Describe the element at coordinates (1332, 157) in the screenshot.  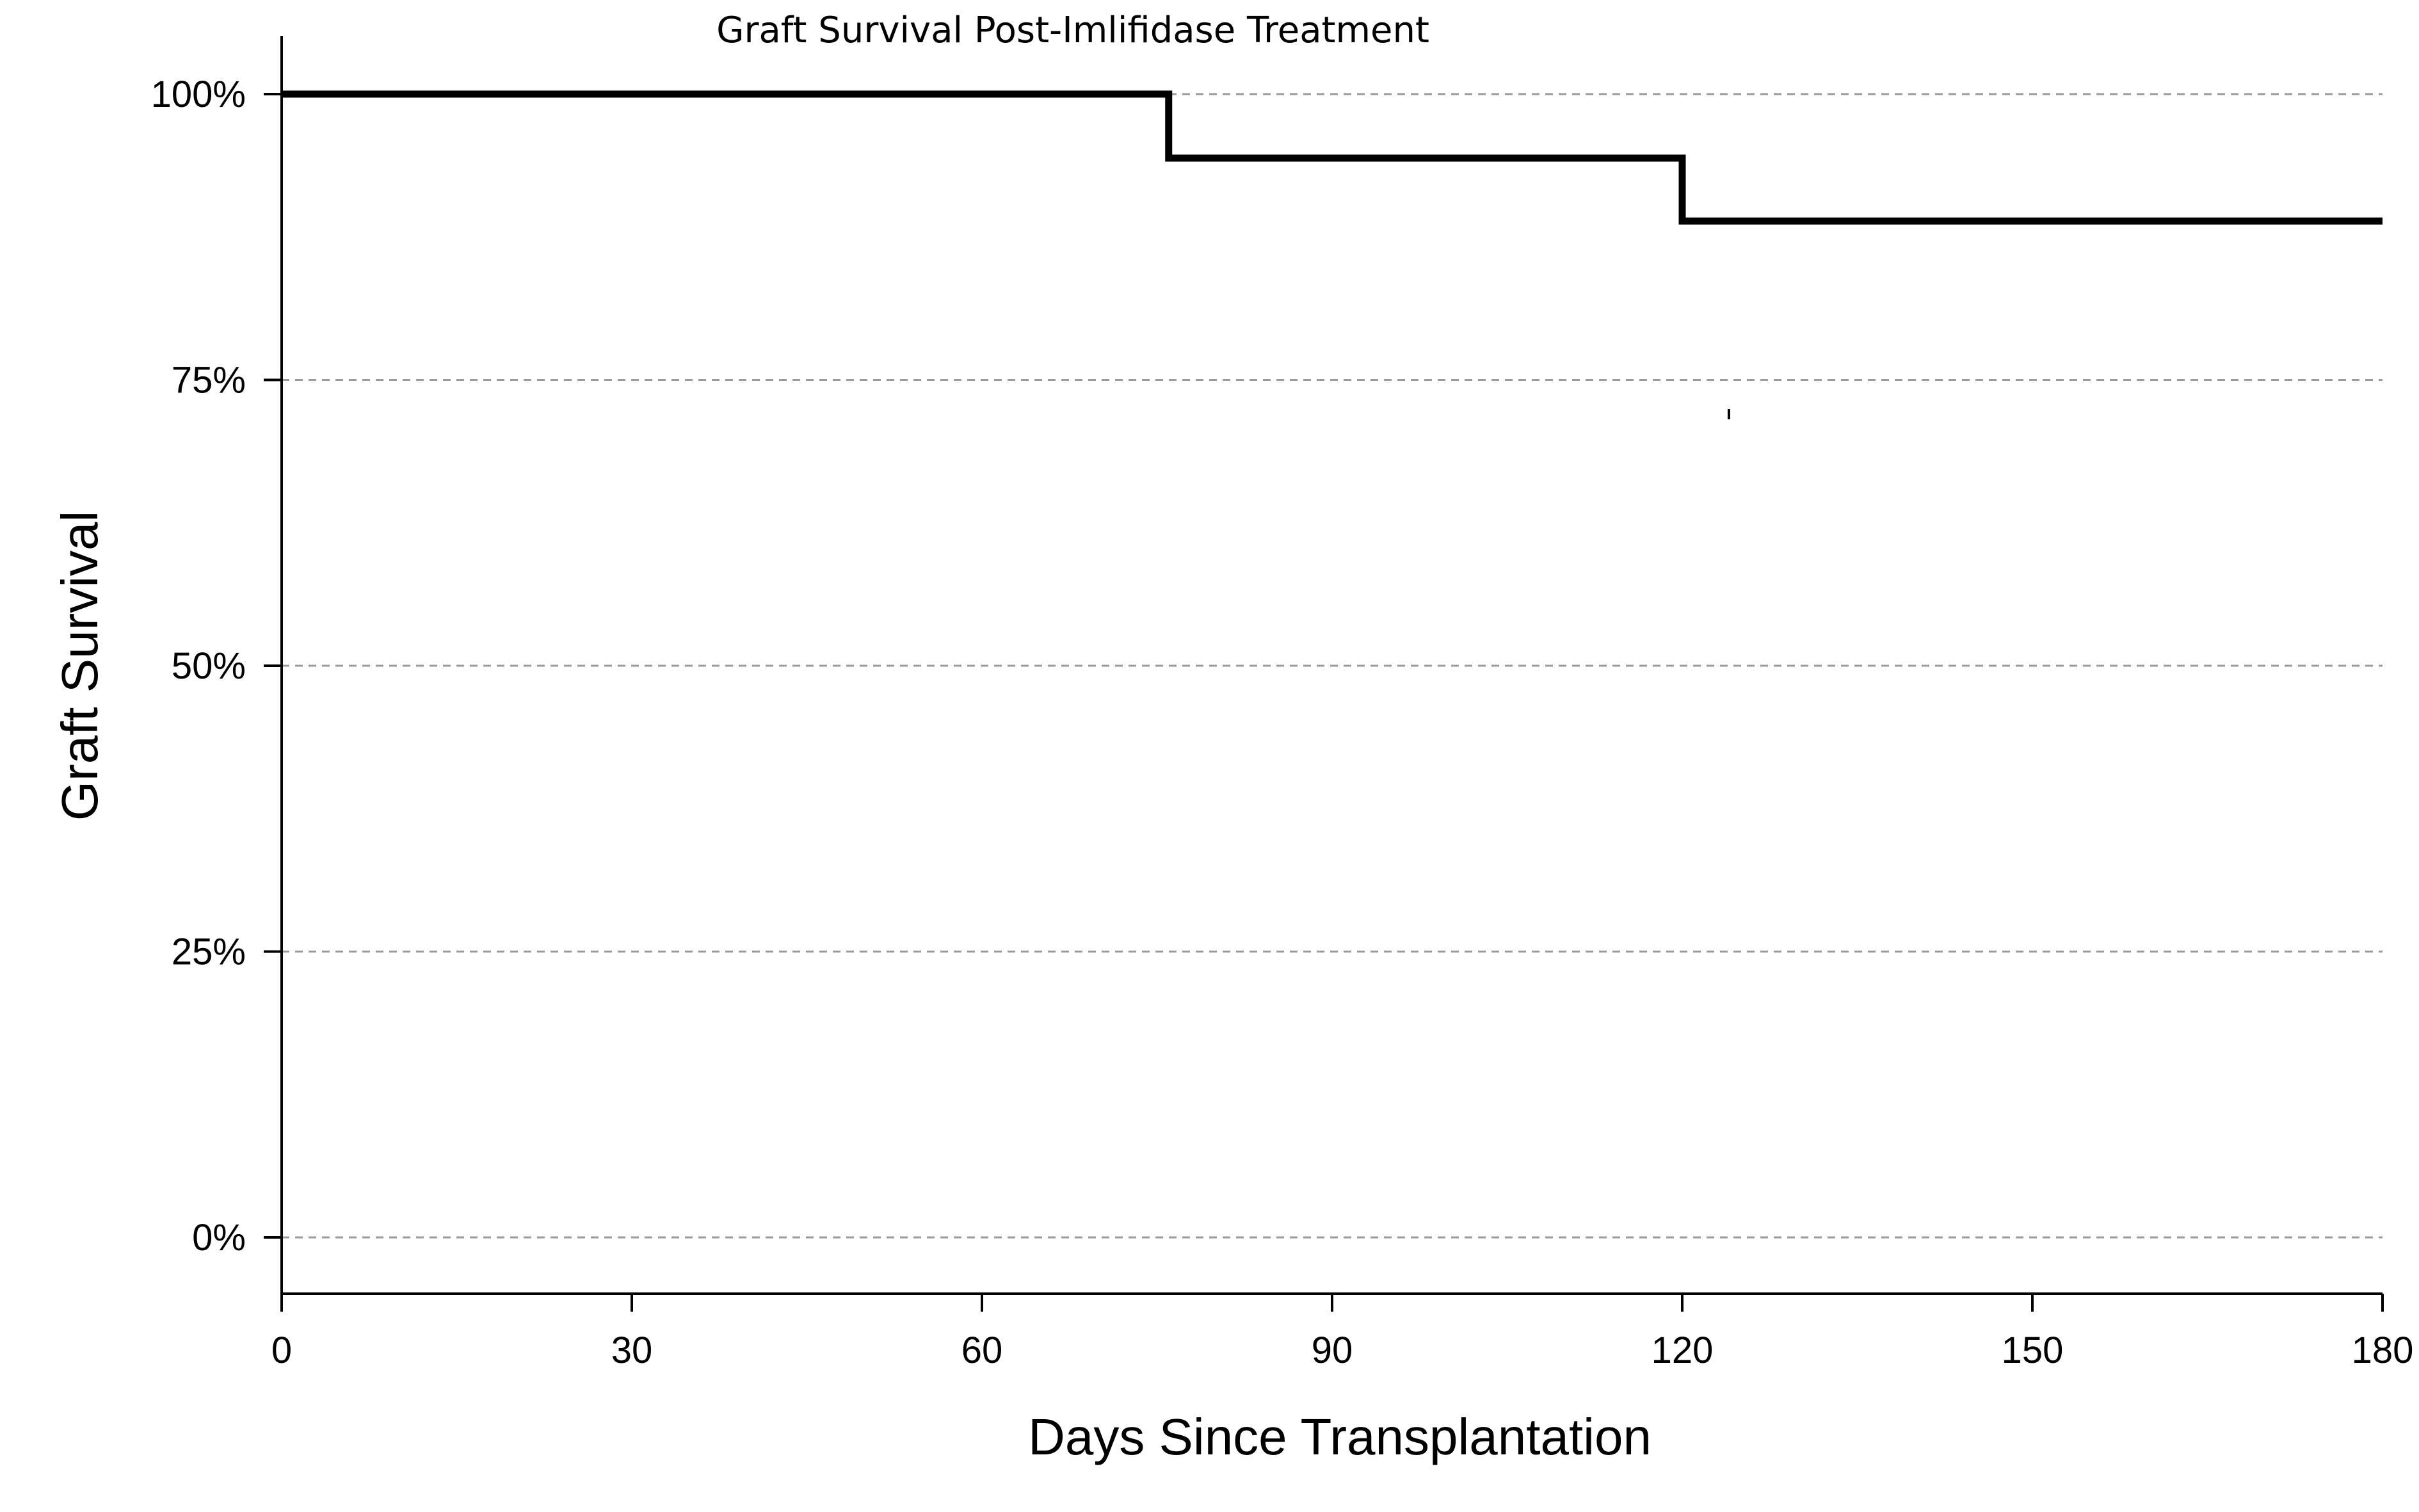
I see `survival-curve` at that location.